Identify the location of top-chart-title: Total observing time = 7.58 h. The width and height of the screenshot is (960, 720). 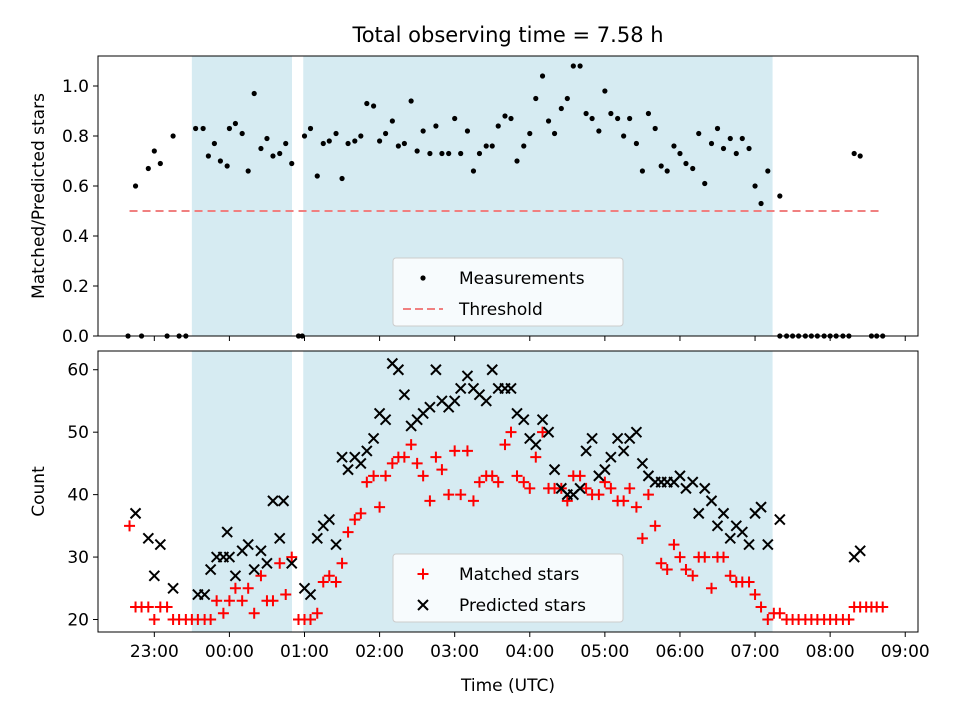
(507, 35).